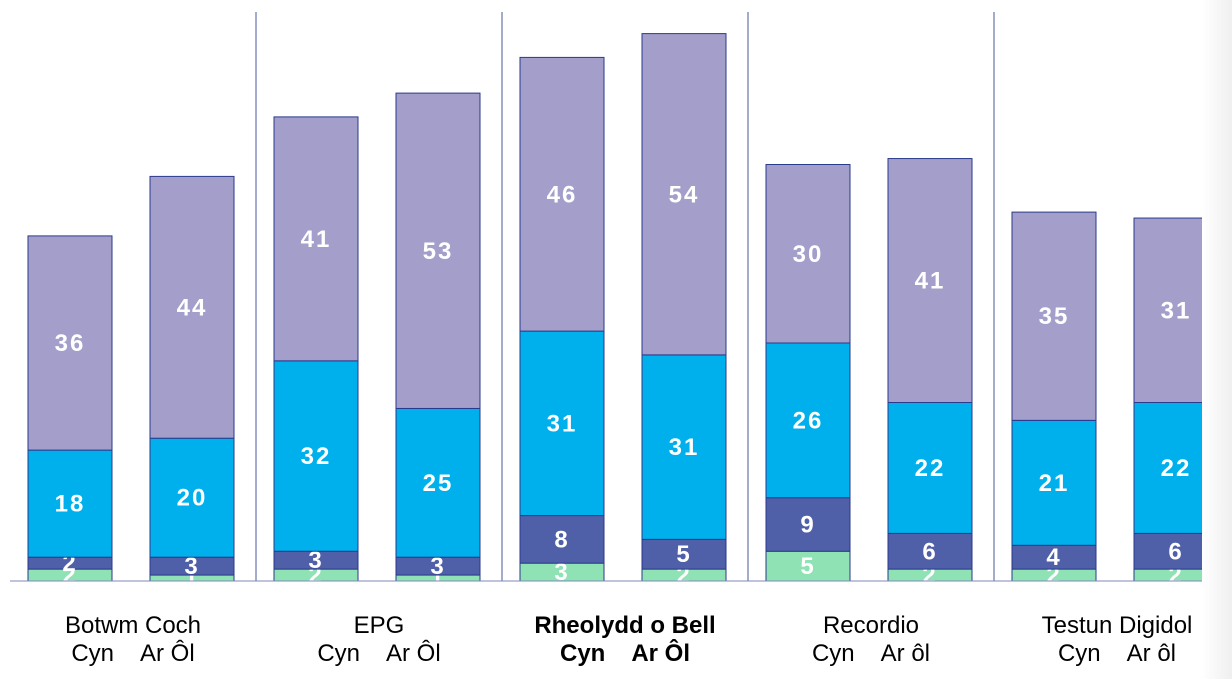 The image size is (1232, 679). I want to click on data-label: 20, so click(192, 498).